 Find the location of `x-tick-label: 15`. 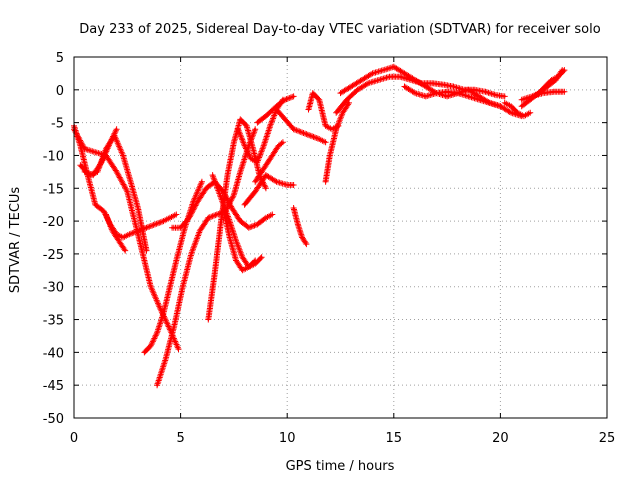

x-tick-label: 15 is located at coordinates (394, 438).